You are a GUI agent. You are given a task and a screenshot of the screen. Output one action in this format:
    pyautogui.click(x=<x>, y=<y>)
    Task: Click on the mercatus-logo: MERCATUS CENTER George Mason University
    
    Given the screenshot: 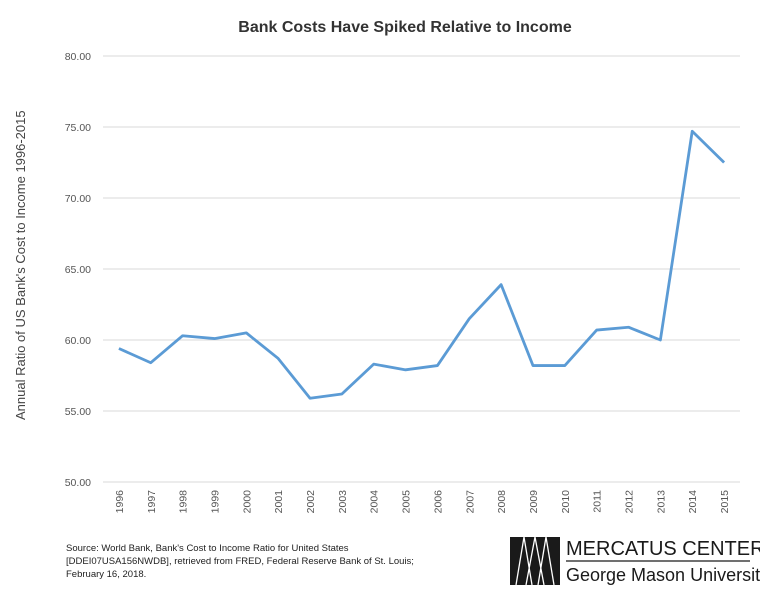 What is the action you would take?
    pyautogui.click(x=635, y=561)
    